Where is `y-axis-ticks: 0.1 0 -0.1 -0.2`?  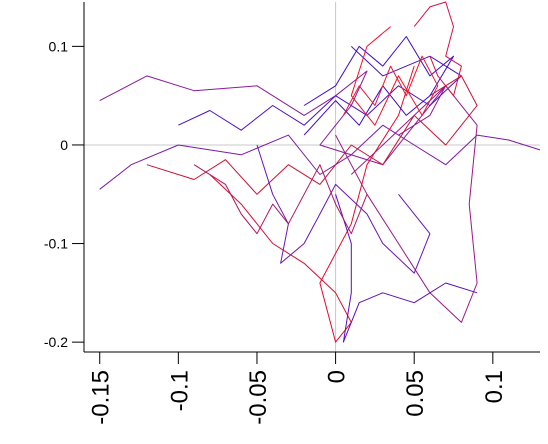 y-axis-ticks: 0.1 0 -0.1 -0.2 is located at coordinates (64, 194).